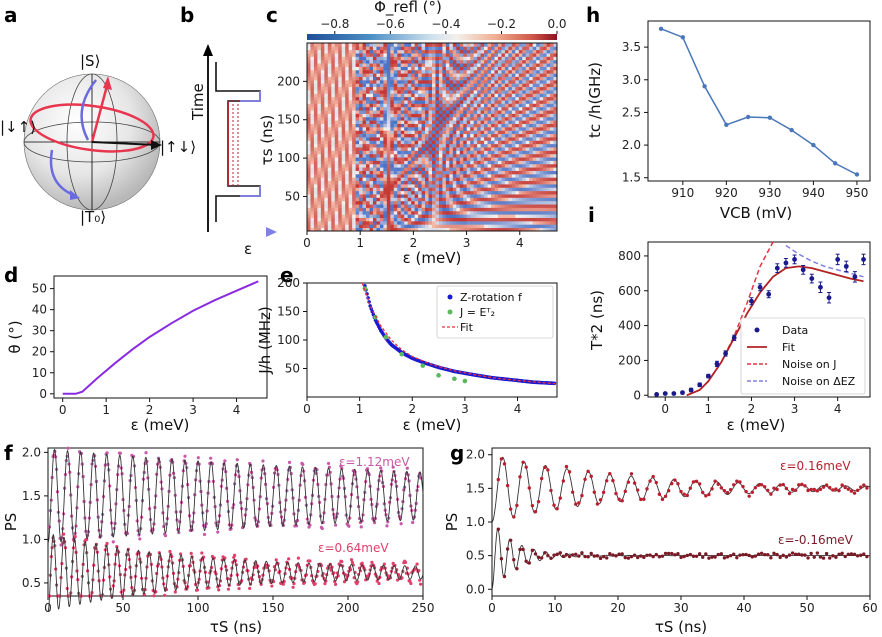  What do you see at coordinates (813, 145) in the screenshot?
I see `tc-point` at bounding box center [813, 145].